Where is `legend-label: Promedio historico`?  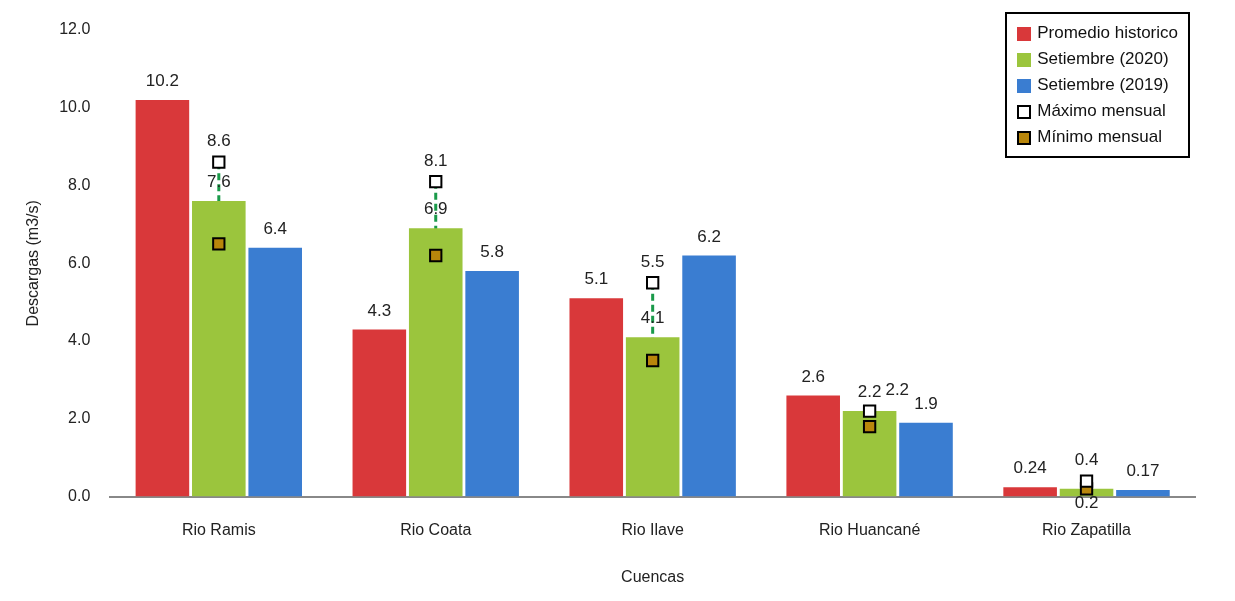 legend-label: Promedio historico is located at coordinates (1107, 32).